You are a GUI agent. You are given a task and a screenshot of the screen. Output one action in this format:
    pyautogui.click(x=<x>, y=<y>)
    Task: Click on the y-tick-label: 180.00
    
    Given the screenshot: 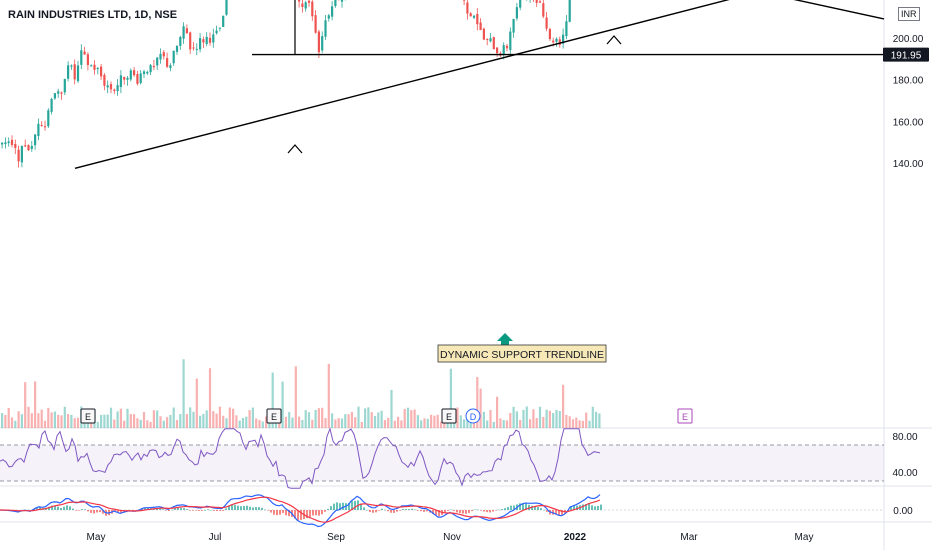 What is the action you would take?
    pyautogui.click(x=908, y=81)
    